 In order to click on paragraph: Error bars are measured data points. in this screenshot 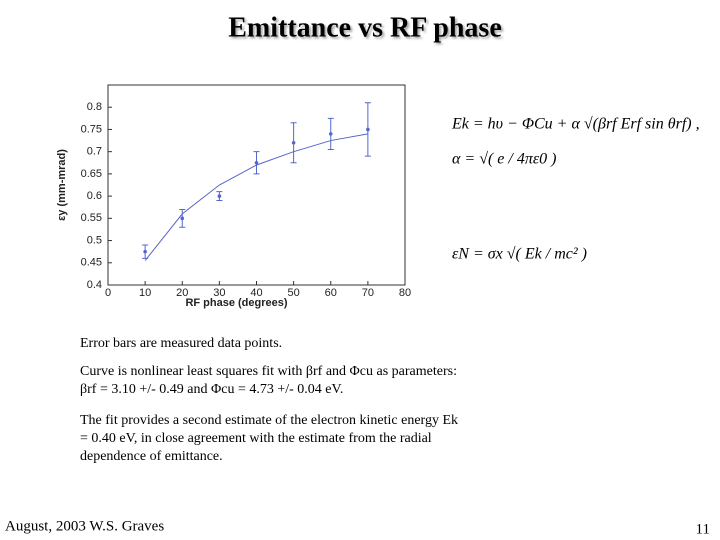, I will do `click(181, 343)`.